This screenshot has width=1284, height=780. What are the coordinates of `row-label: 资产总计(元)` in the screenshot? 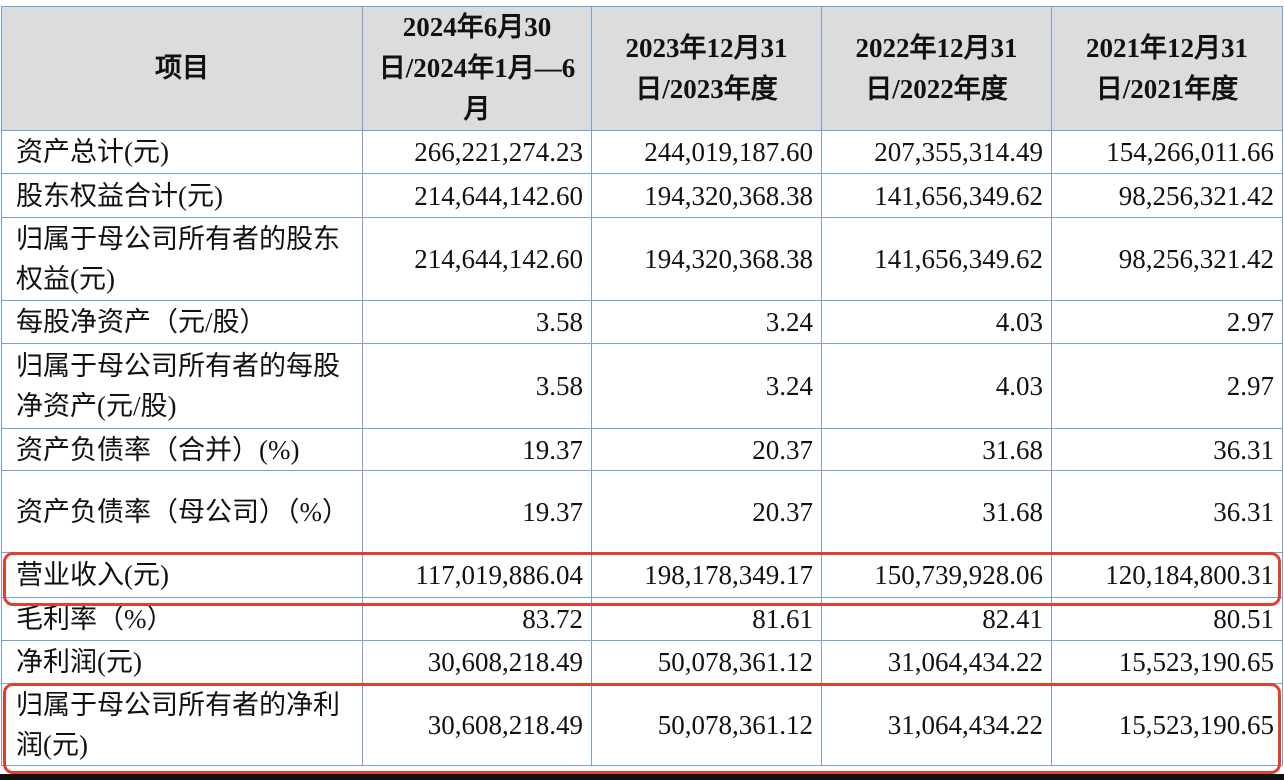 It's located at (182, 152).